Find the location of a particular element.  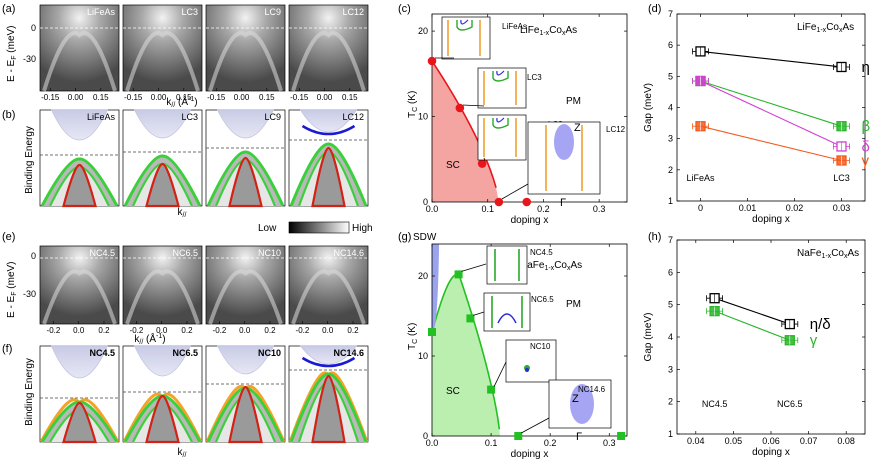

top-schem-label-1: LC3 is located at coordinates (189, 117).